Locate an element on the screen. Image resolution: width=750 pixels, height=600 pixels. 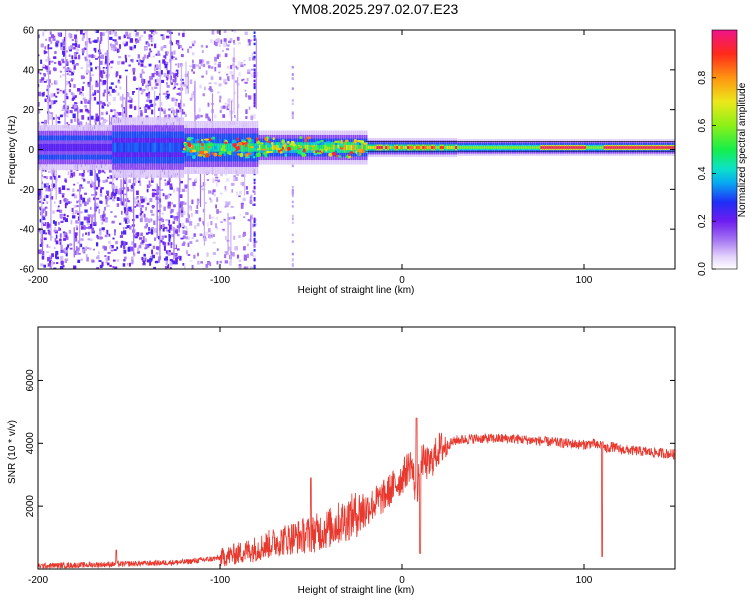
x-tick-label: 0 is located at coordinates (402, 580).